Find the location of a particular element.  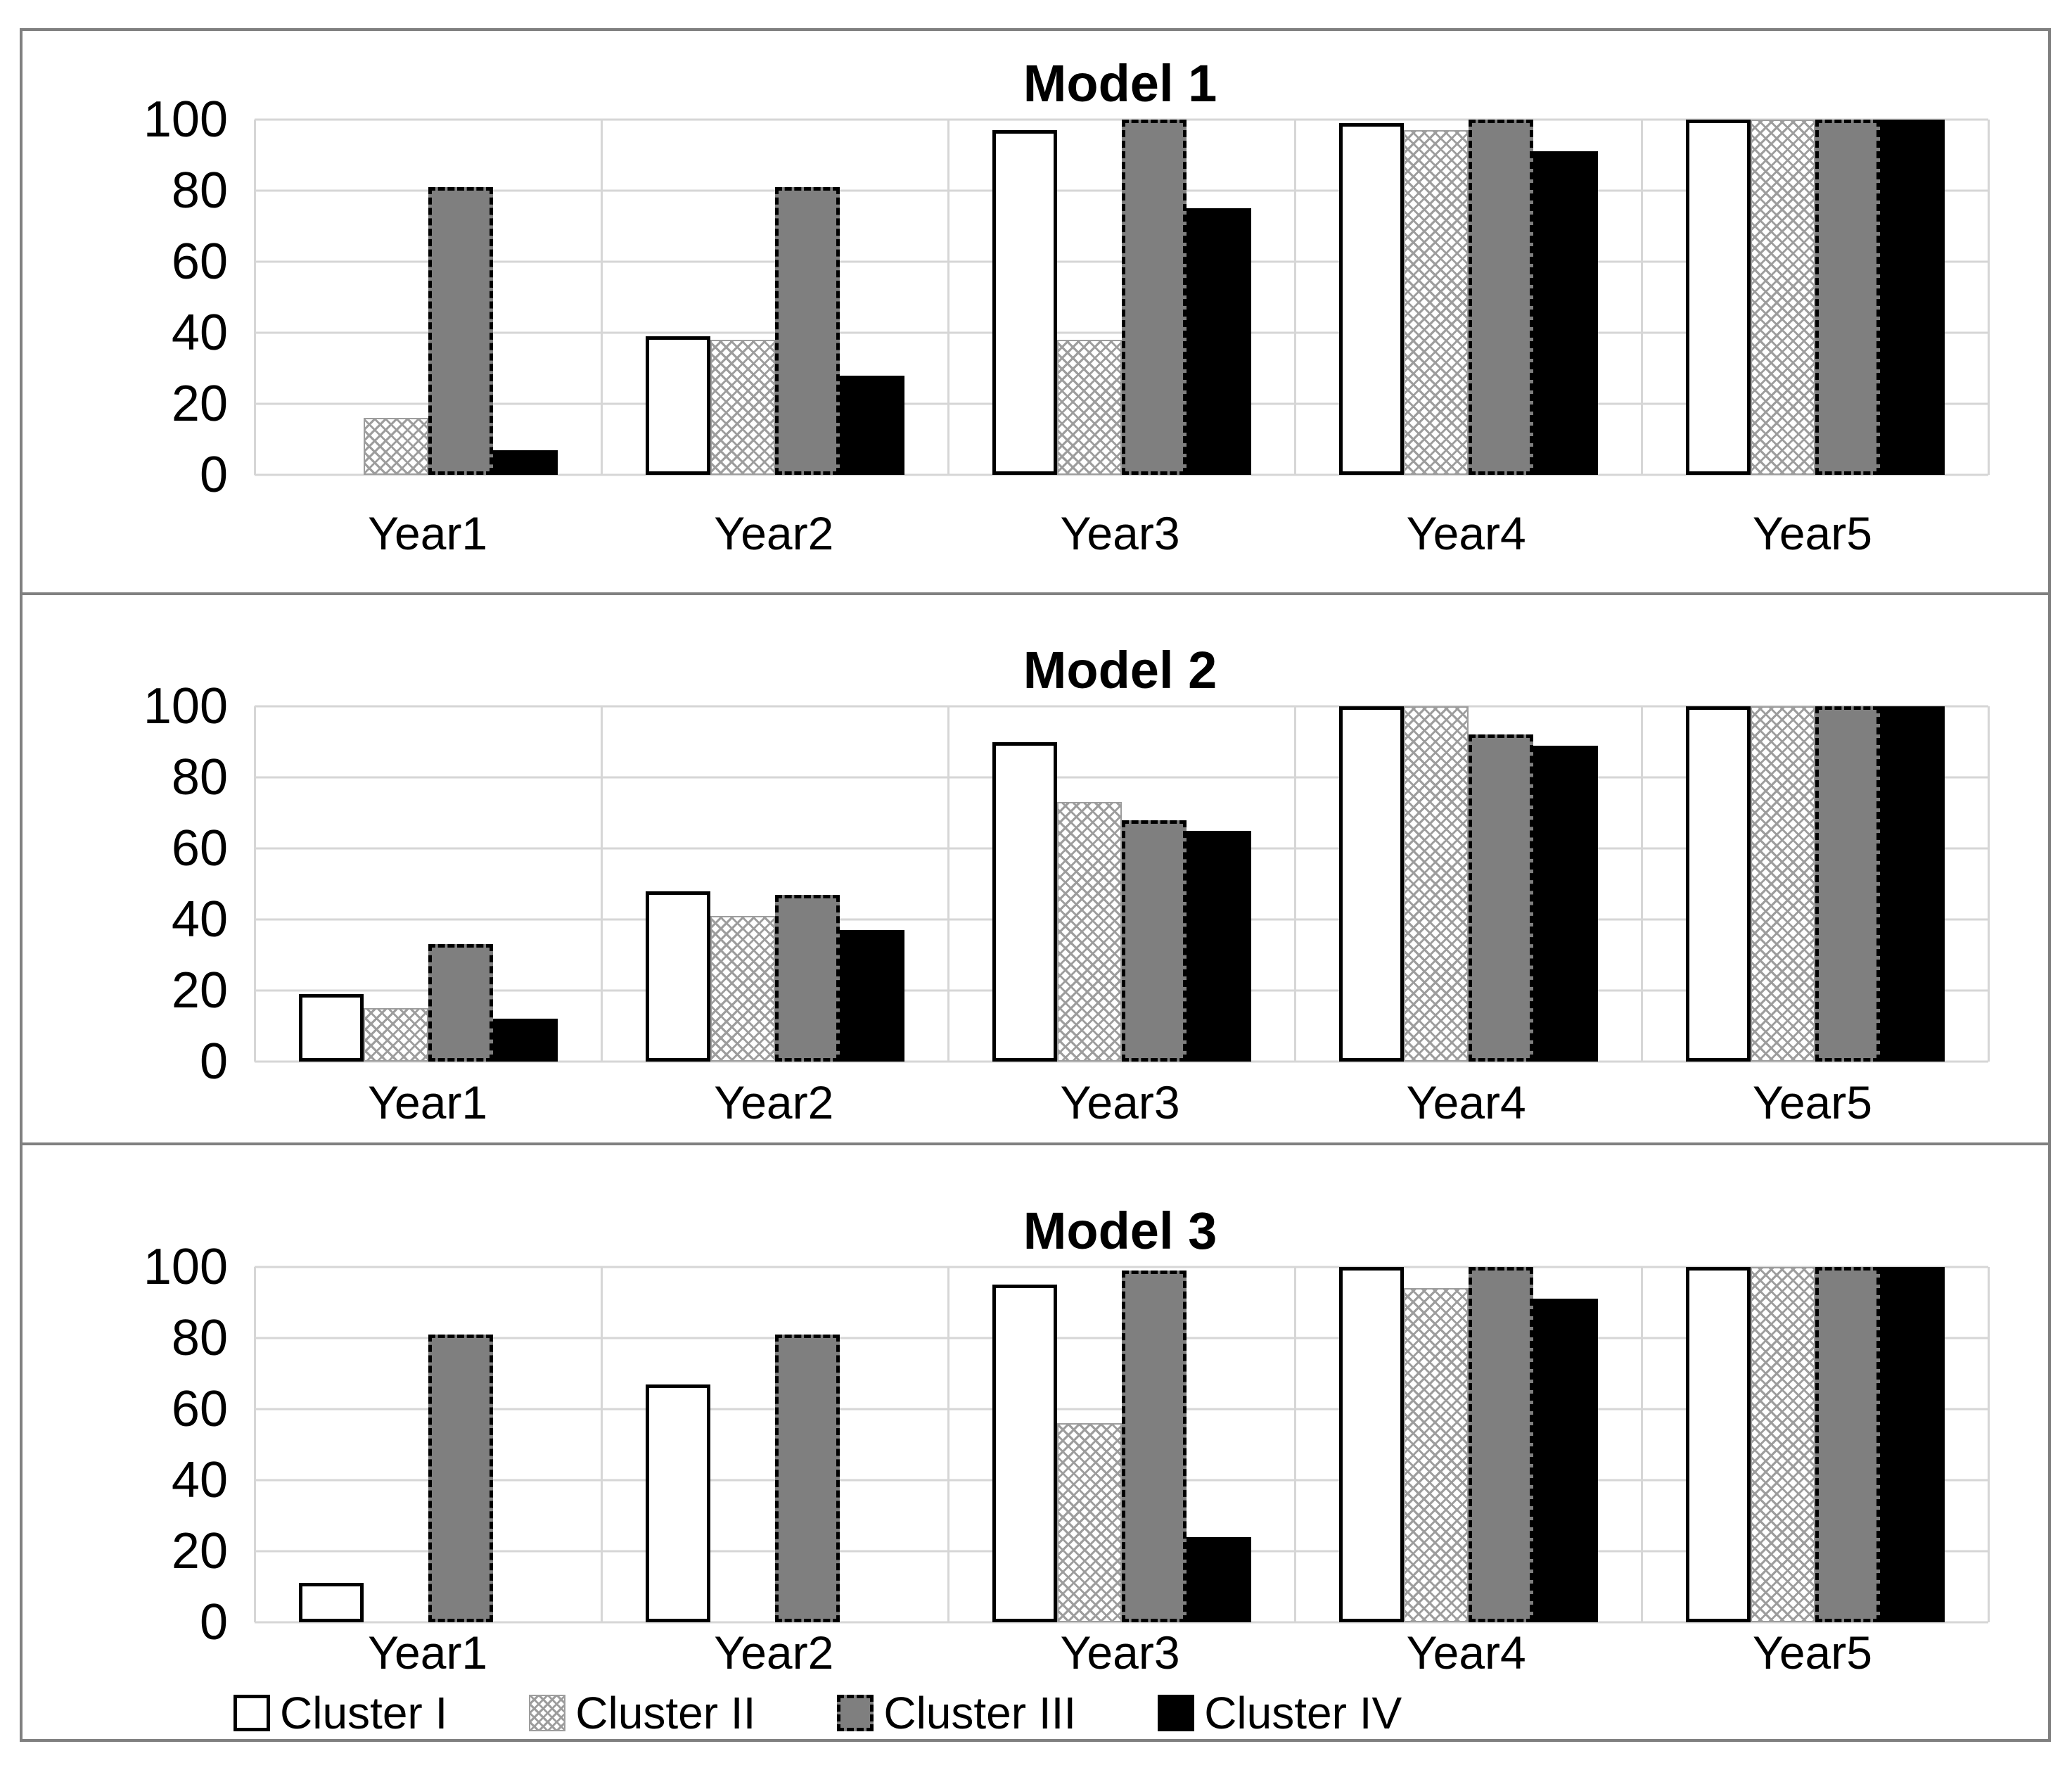

legend-item-cluster-2: Cluster II is located at coordinates (642, 1714).